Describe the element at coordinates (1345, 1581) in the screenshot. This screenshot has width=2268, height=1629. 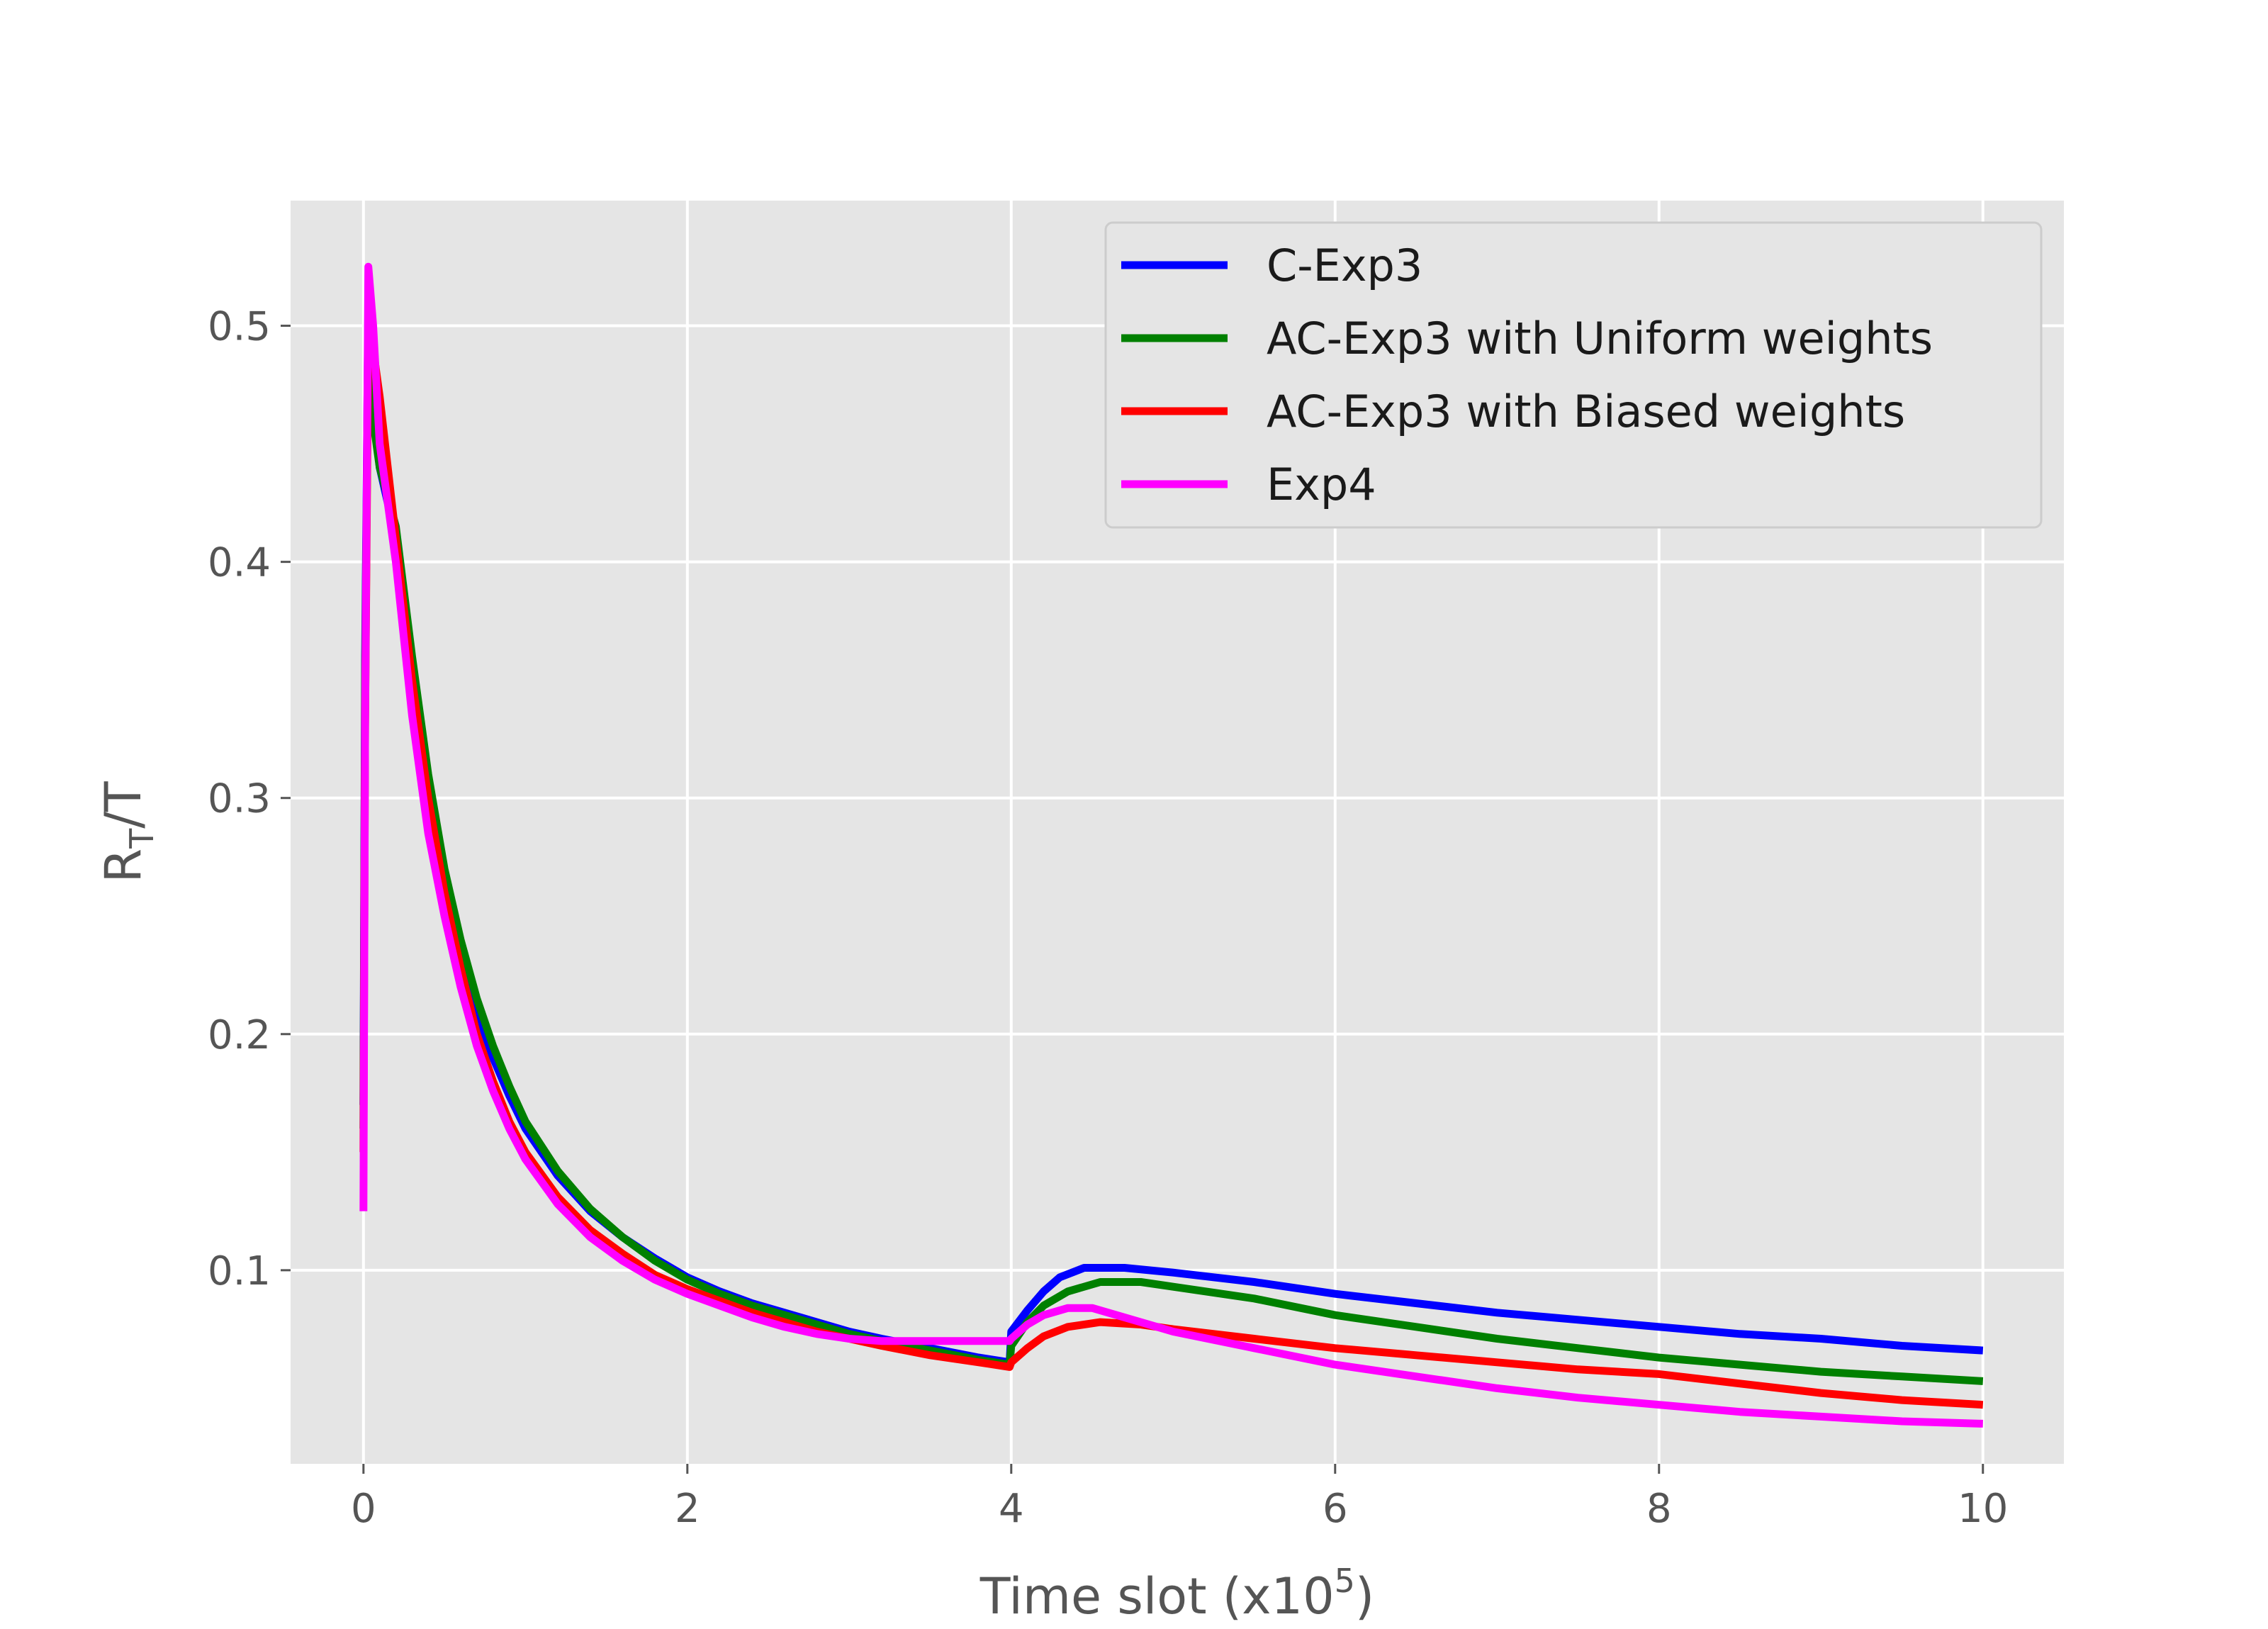
I see `x-axis-title-exponent: 5` at that location.